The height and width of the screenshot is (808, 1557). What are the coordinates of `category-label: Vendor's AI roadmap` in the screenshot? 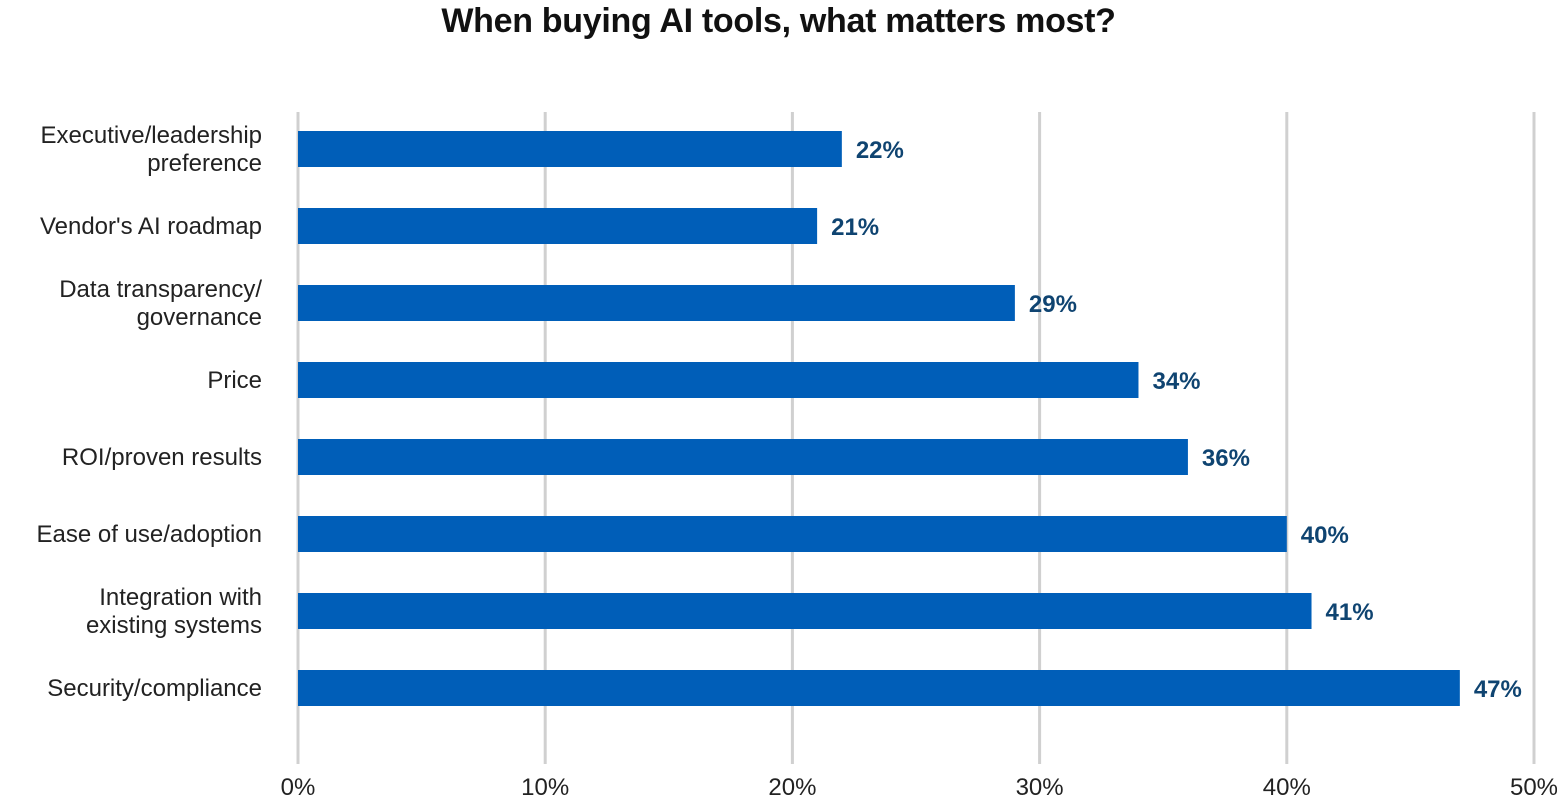 It's located at (151, 226).